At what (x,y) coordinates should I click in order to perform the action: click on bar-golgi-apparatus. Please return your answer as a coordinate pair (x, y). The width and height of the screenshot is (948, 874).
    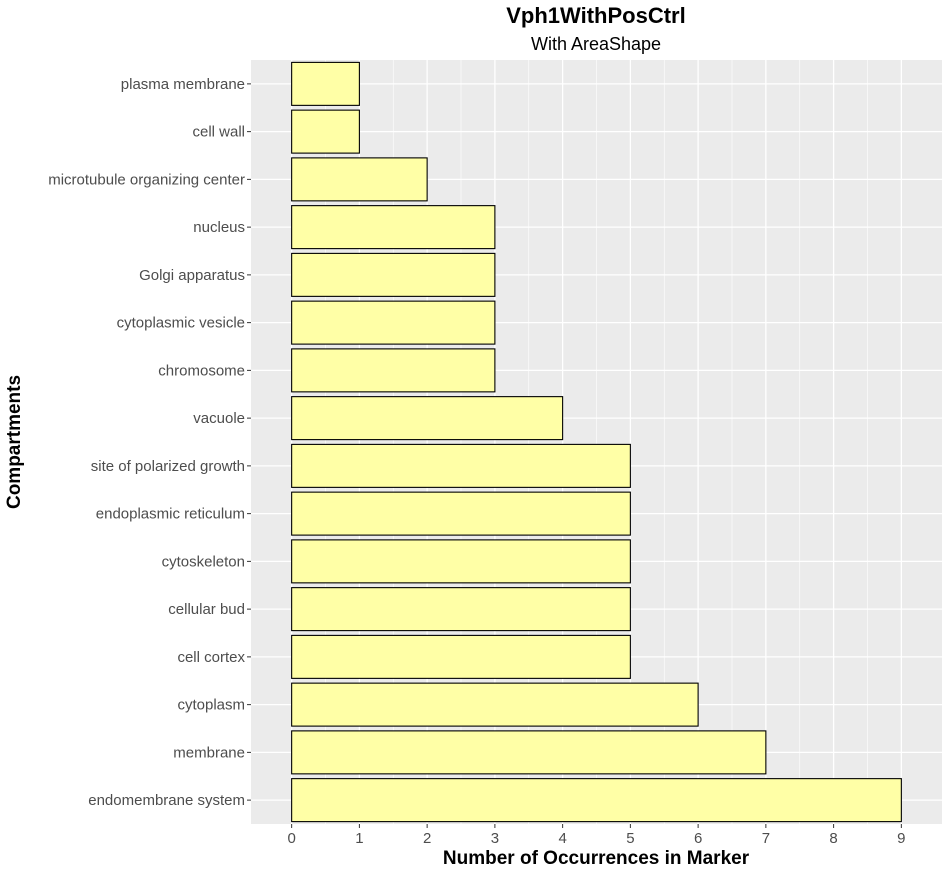
    Looking at the image, I should click on (393, 274).